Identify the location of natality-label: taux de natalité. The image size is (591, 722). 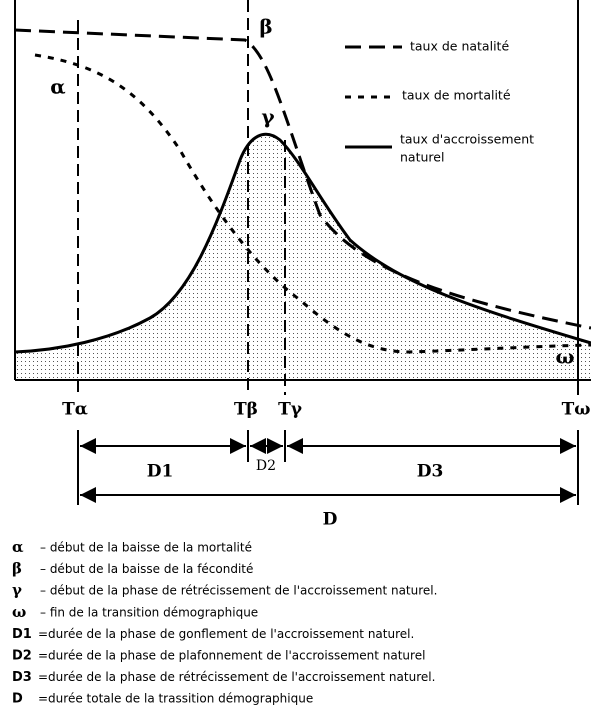
(459, 46).